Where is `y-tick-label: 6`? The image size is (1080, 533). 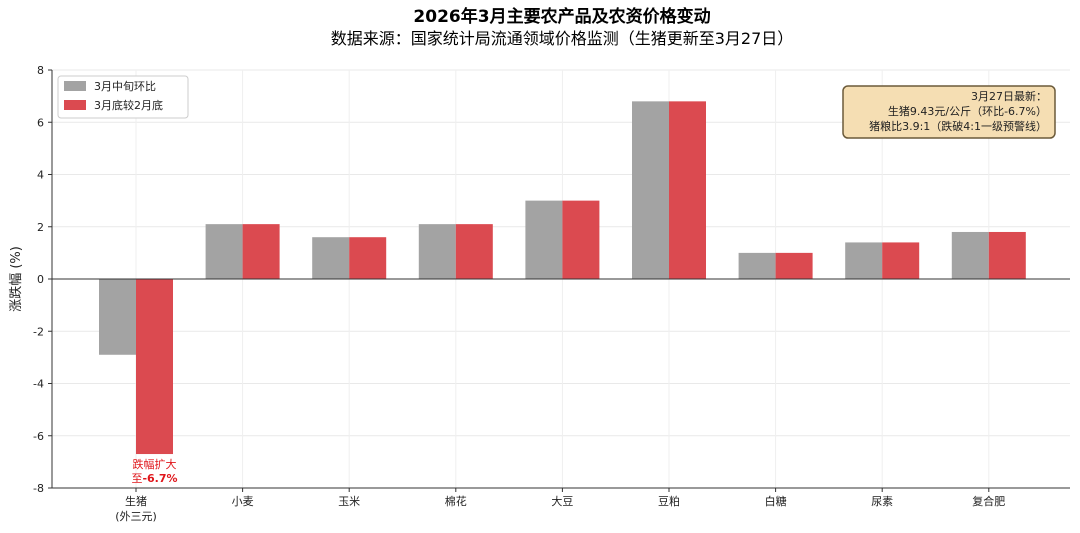
y-tick-label: 6 is located at coordinates (40, 122).